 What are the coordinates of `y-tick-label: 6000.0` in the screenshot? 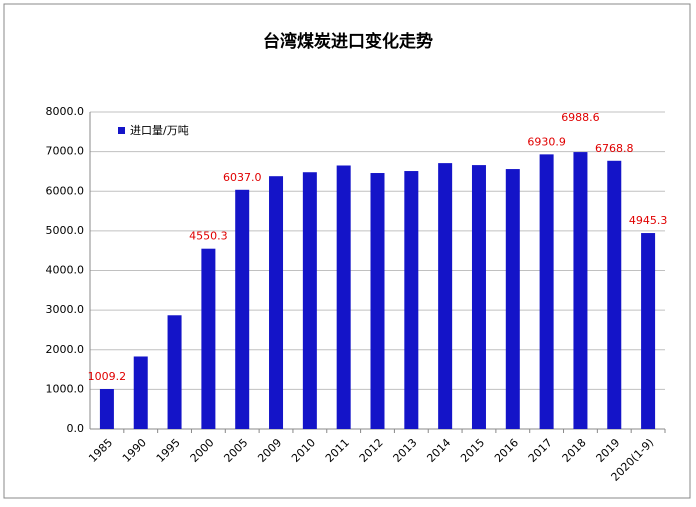 It's located at (65, 190).